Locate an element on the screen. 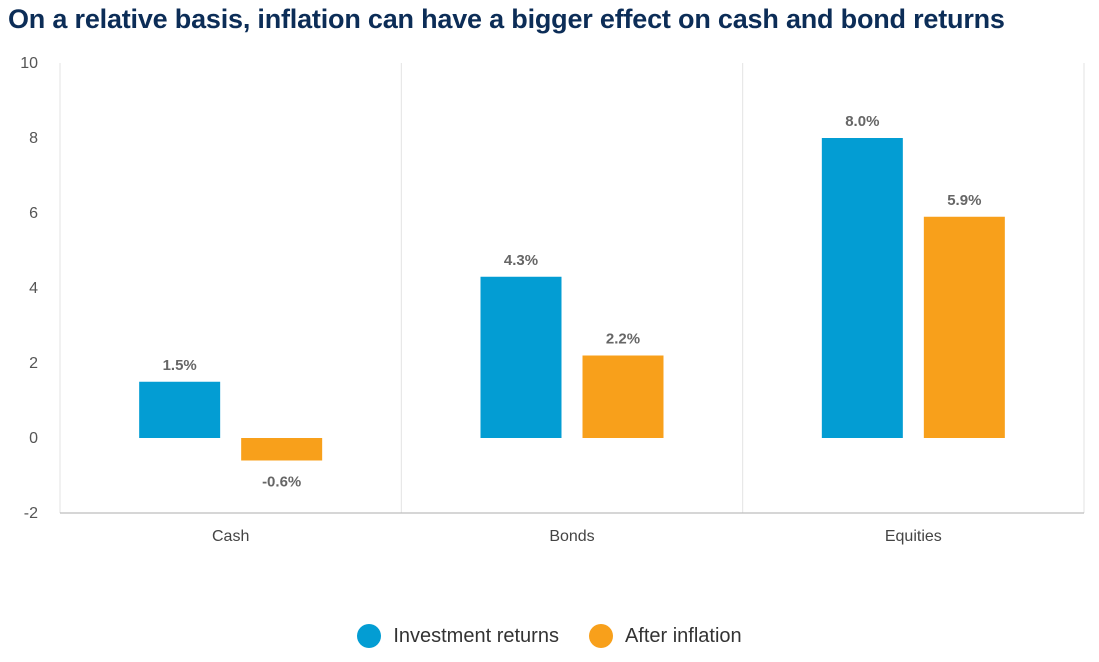 Image resolution: width=1099 pixels, height=662 pixels. y-tick-label: -2 is located at coordinates (31, 513).